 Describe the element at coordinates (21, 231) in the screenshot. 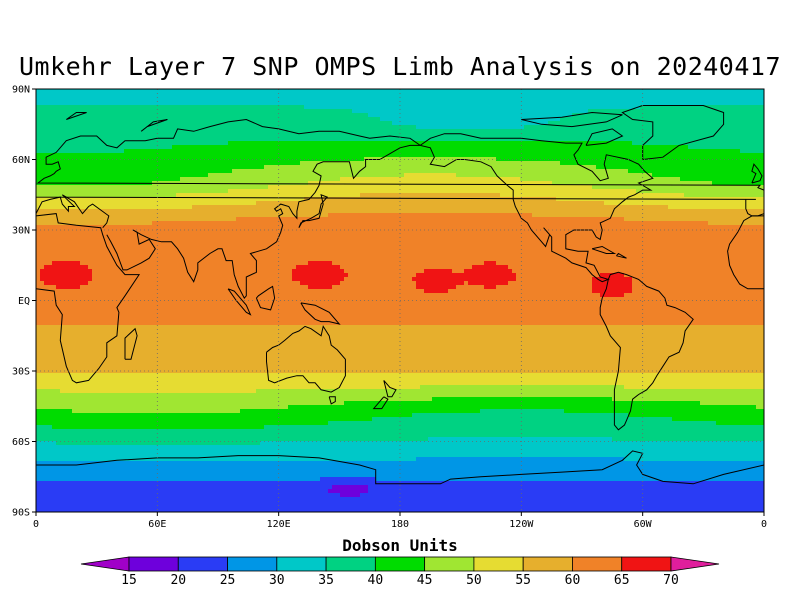

I see `lat-tick-label: 30N` at that location.